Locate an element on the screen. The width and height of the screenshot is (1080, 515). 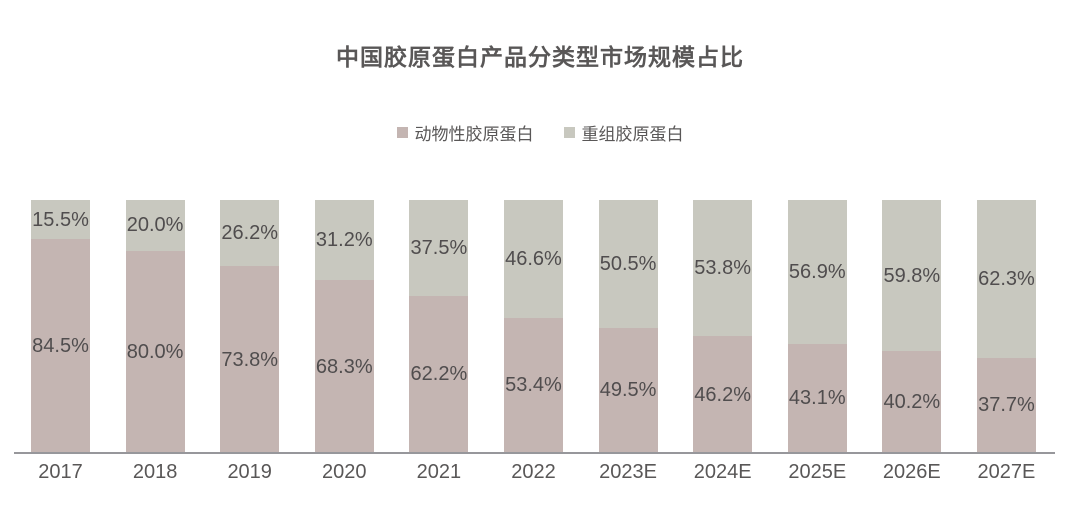
bar-2025E: 56.9% 43.1% is located at coordinates (817, 326).